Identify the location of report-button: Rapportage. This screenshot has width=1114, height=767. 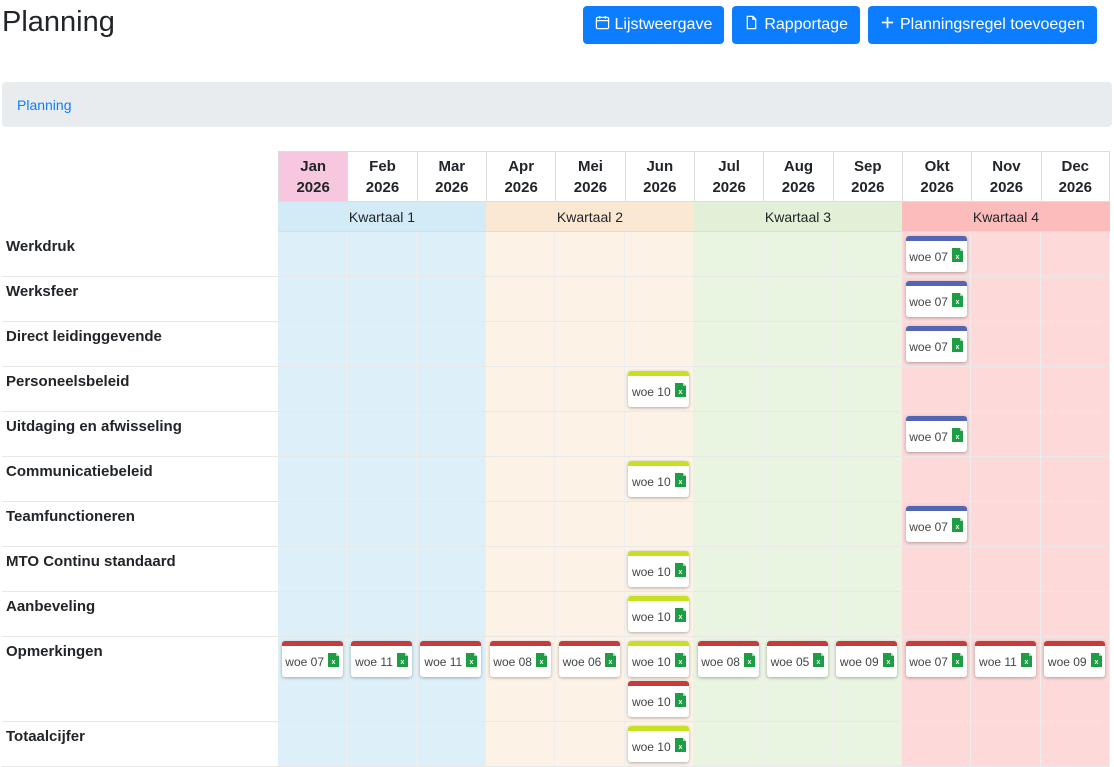
(796, 25).